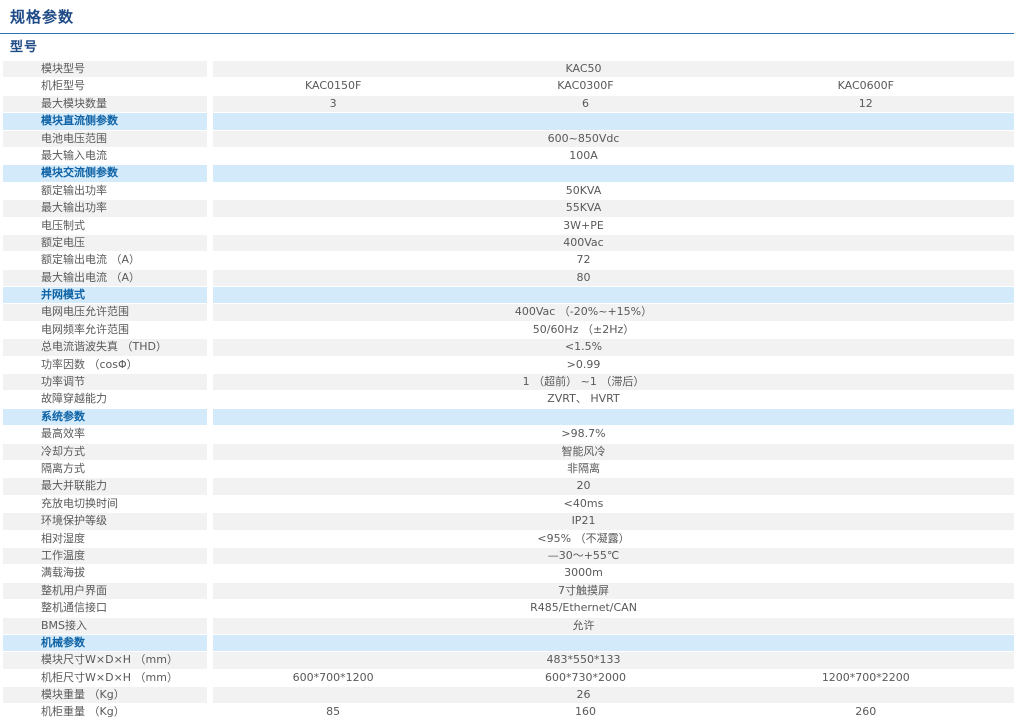  What do you see at coordinates (583, 242) in the screenshot?
I see `row-value-span: 400Vac` at bounding box center [583, 242].